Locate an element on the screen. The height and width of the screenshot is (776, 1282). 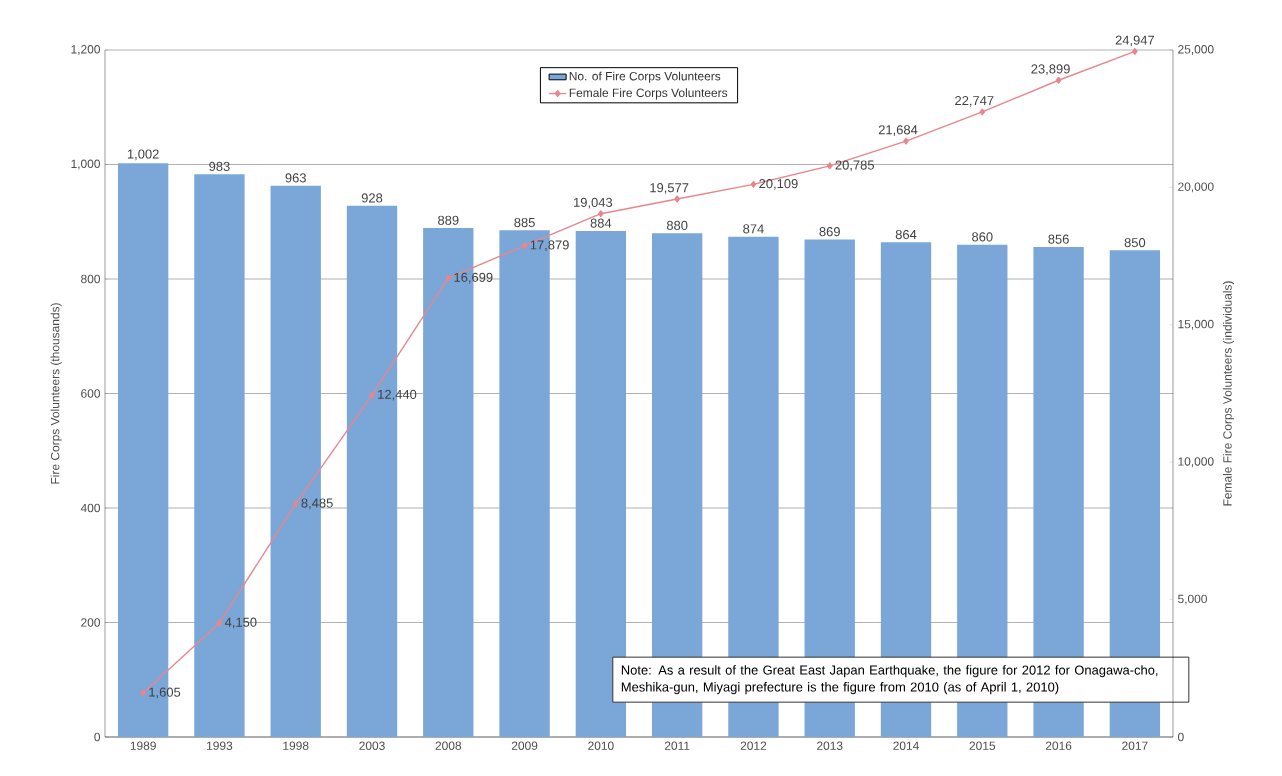
y-tick-label: 400 is located at coordinates (90, 508).